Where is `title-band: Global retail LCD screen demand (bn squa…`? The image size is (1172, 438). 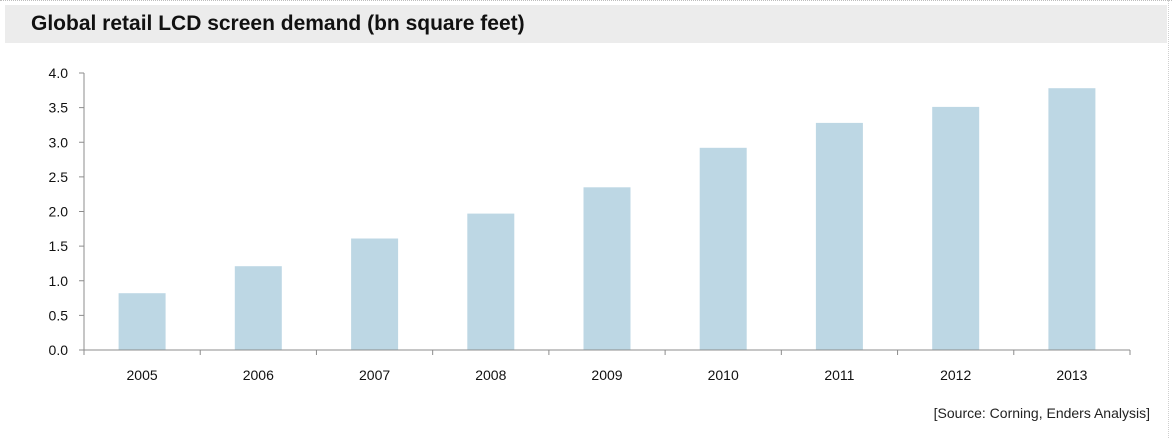 title-band: Global retail LCD screen demand (bn squa… is located at coordinates (586, 24).